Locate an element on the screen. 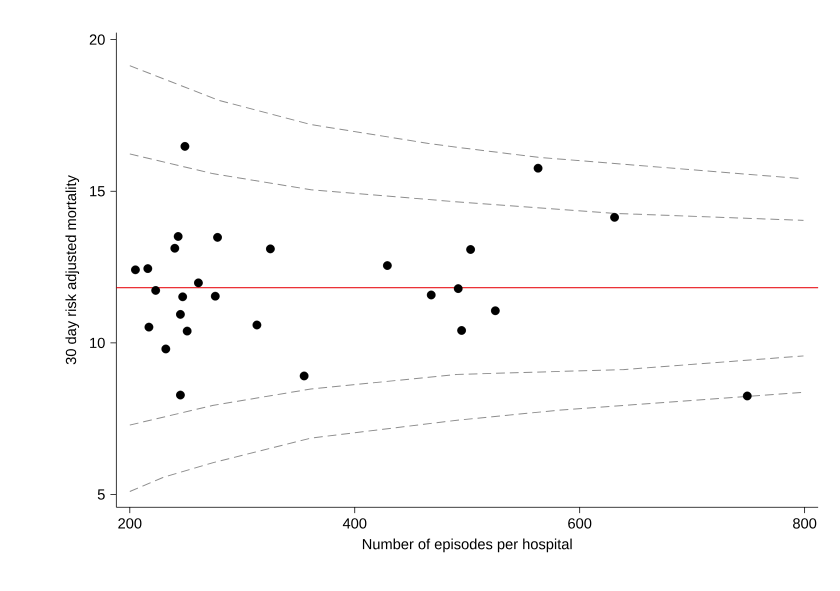 This screenshot has height=591, width=840. x-tick-label: 400 is located at coordinates (354, 523).